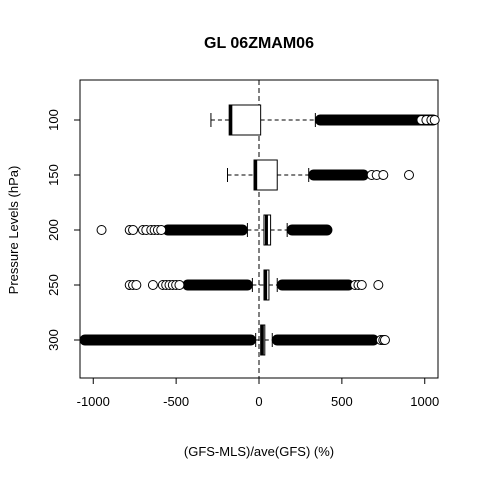  Describe the element at coordinates (424, 401) in the screenshot. I see `x-tick-label: 1000` at that location.